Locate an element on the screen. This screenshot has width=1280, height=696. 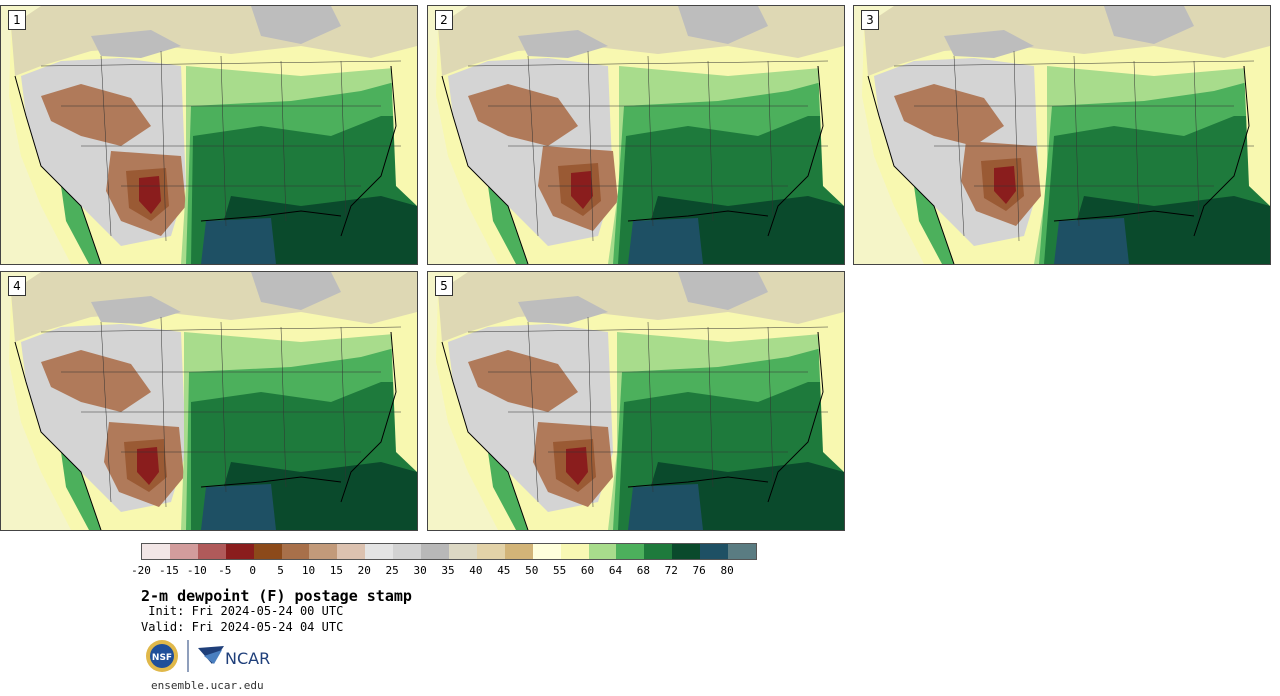
colorbar-tick-label: 64 is located at coordinates (615, 570).